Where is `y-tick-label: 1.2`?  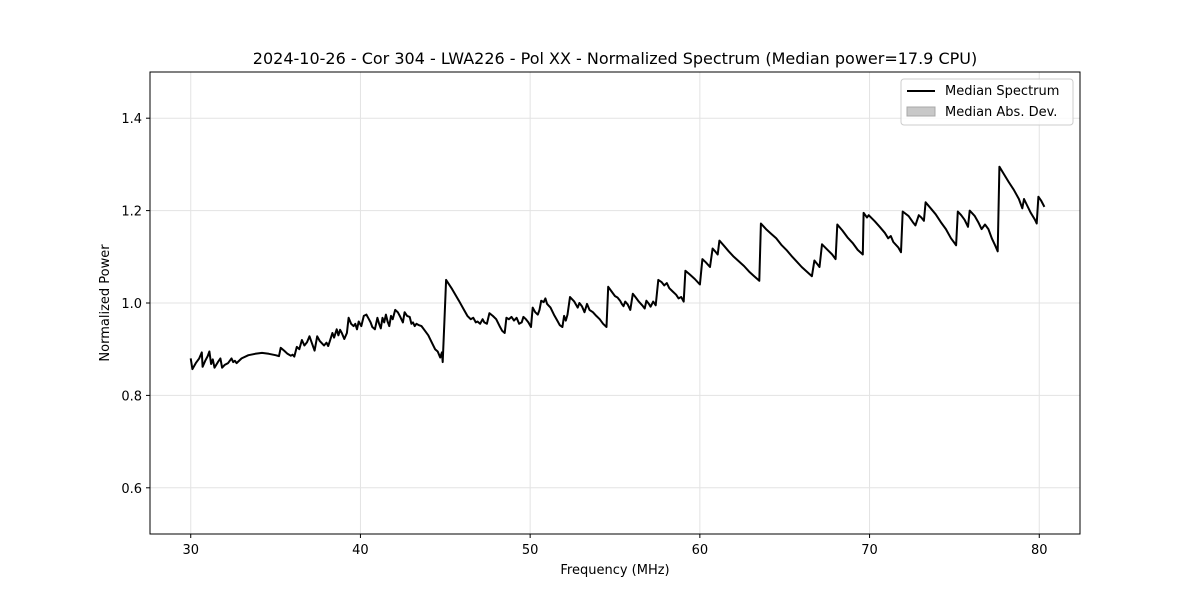 y-tick-label: 1.2 is located at coordinates (131, 212).